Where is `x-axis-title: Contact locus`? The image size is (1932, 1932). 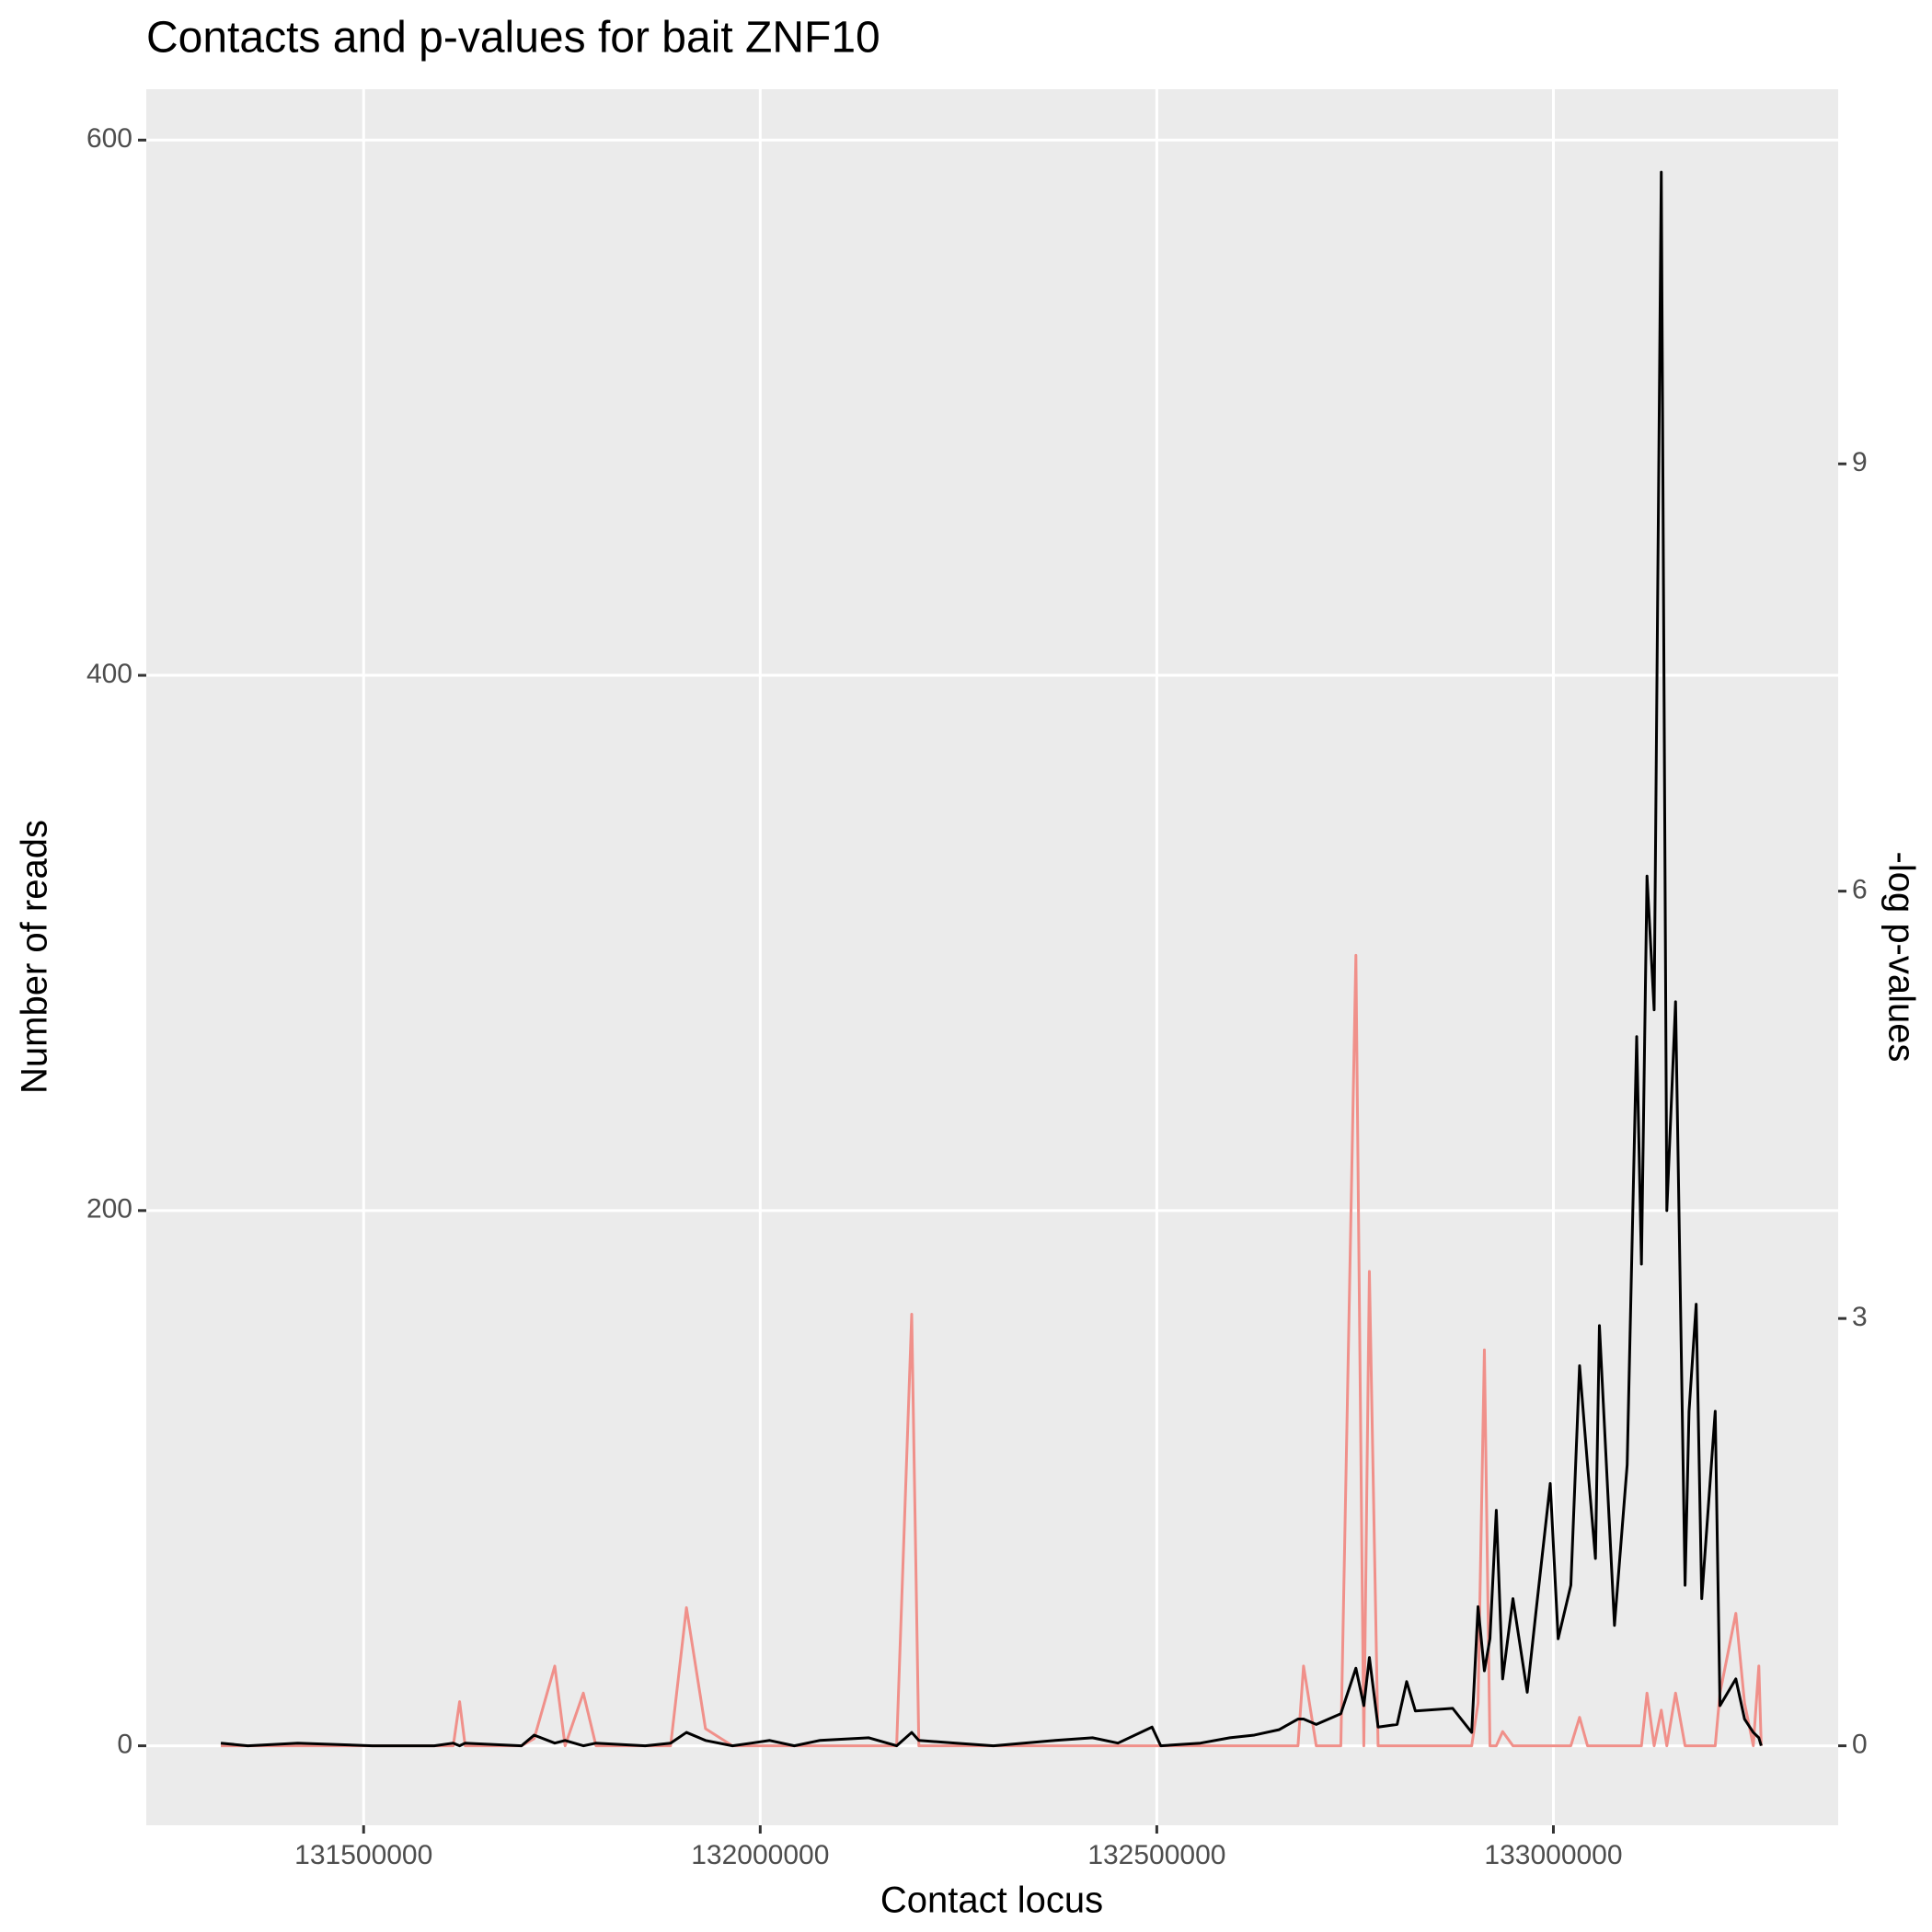 x-axis-title: Contact locus is located at coordinates (991, 1901).